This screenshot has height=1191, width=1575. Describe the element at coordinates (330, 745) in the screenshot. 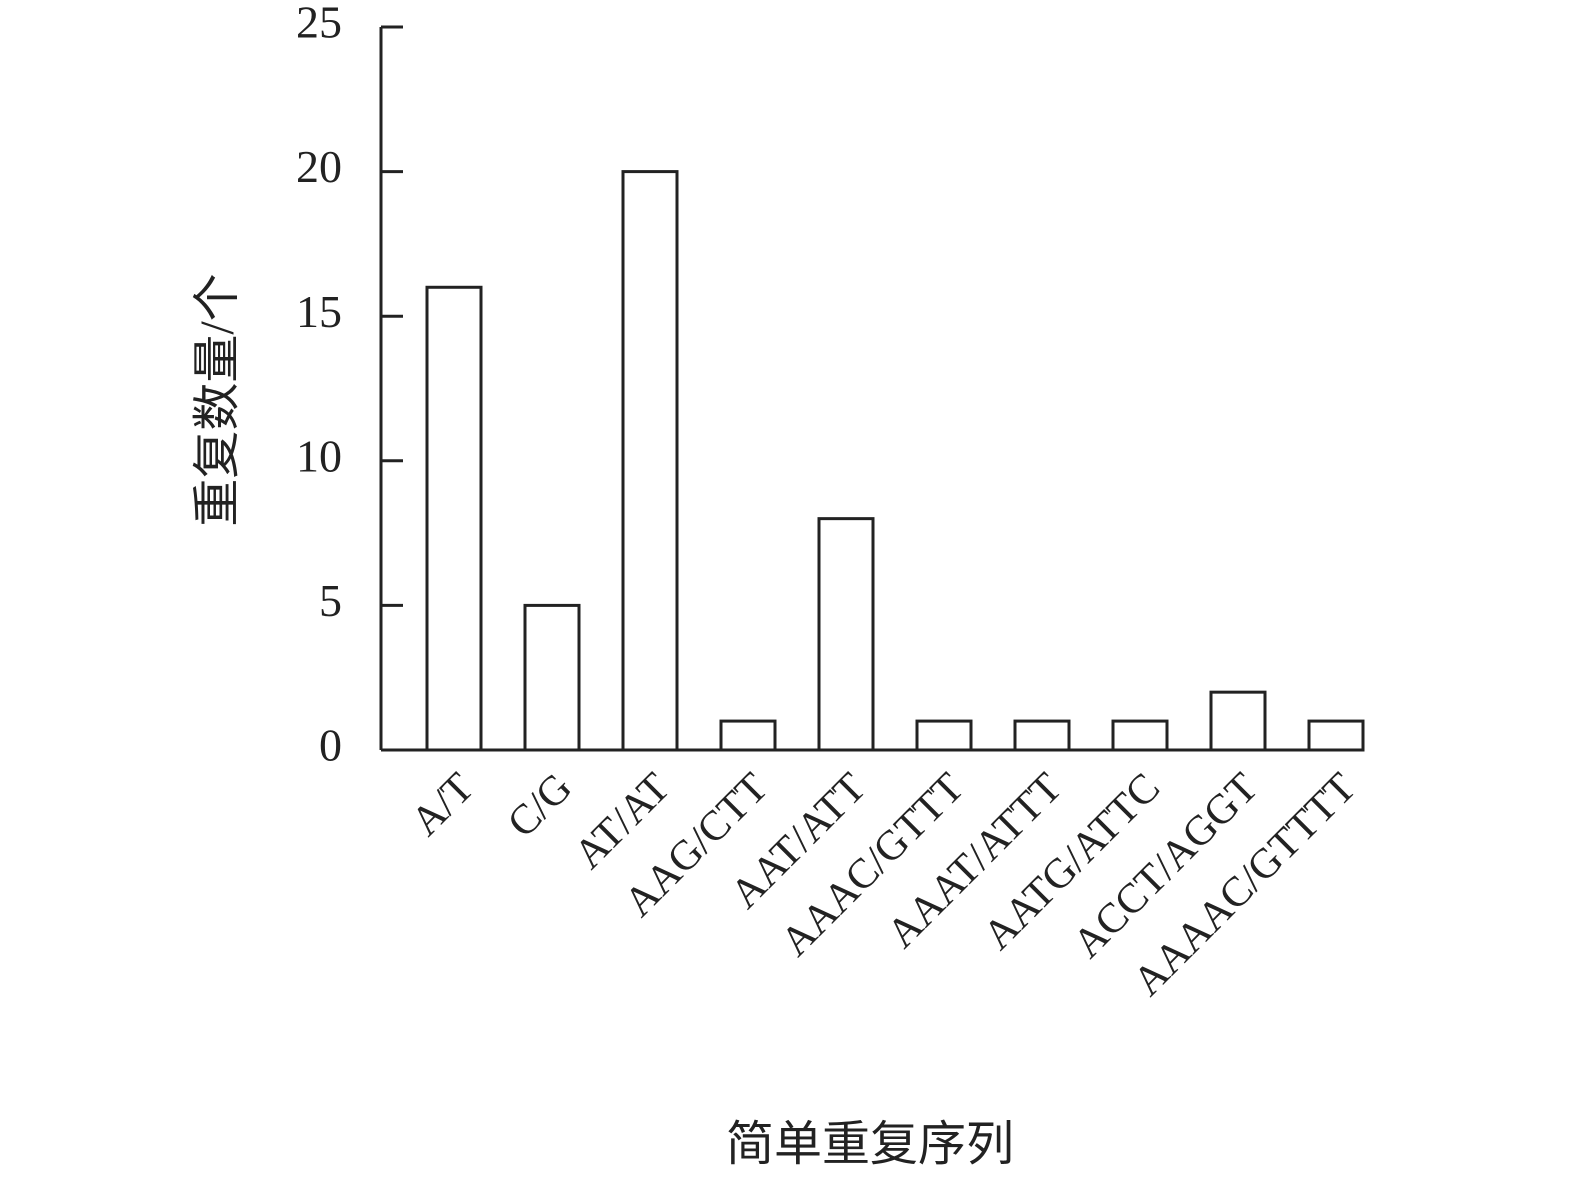

I see `y-tick-label: 0` at that location.